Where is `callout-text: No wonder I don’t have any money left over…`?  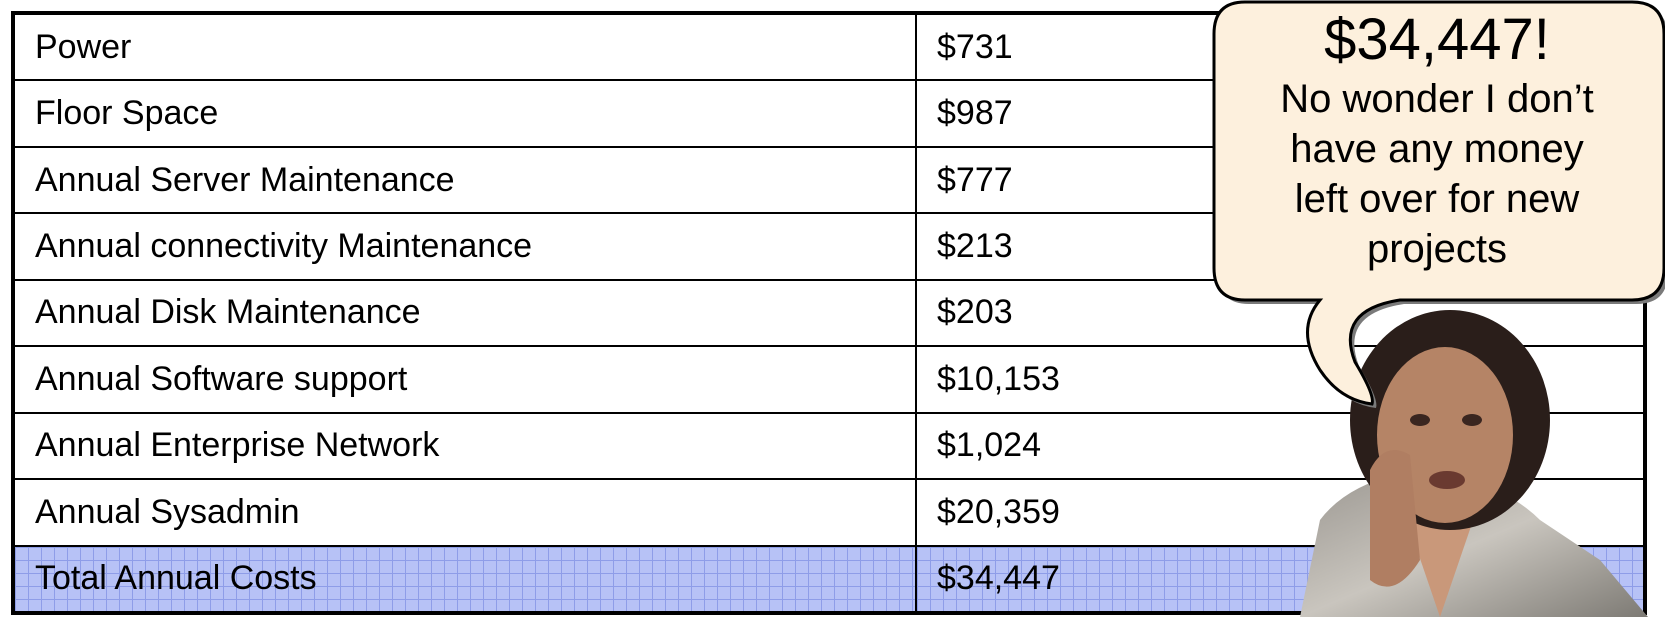 callout-text: No wonder I don’t have any money left over… is located at coordinates (1437, 174).